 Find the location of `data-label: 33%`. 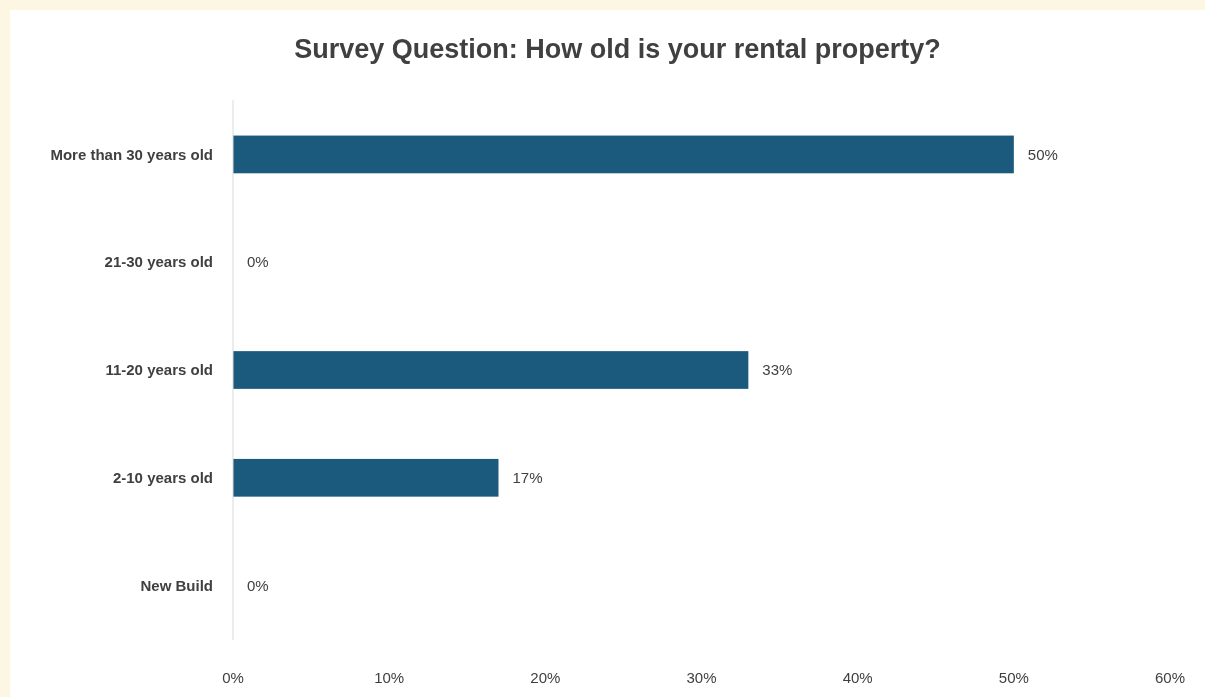

data-label: 33% is located at coordinates (777, 370).